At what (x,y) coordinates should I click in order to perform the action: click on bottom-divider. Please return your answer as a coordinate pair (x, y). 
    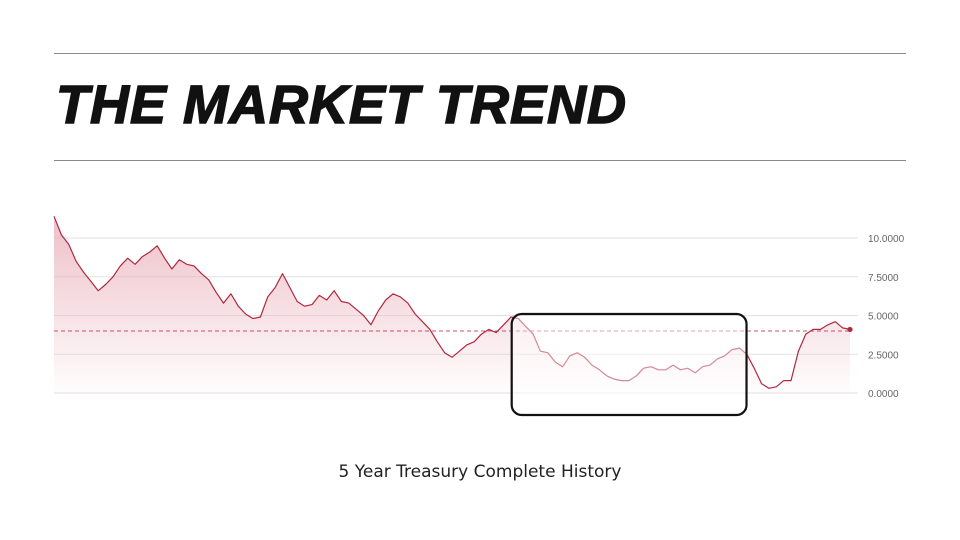
    Looking at the image, I should click on (480, 160).